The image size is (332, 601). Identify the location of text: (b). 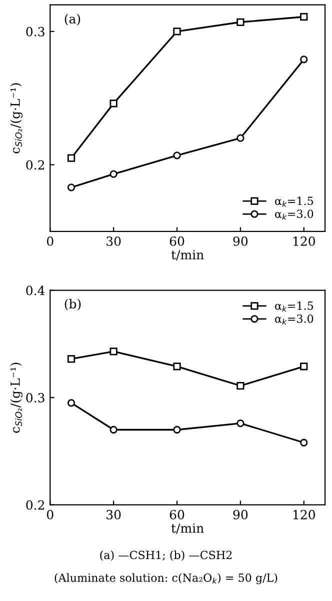
(72, 304).